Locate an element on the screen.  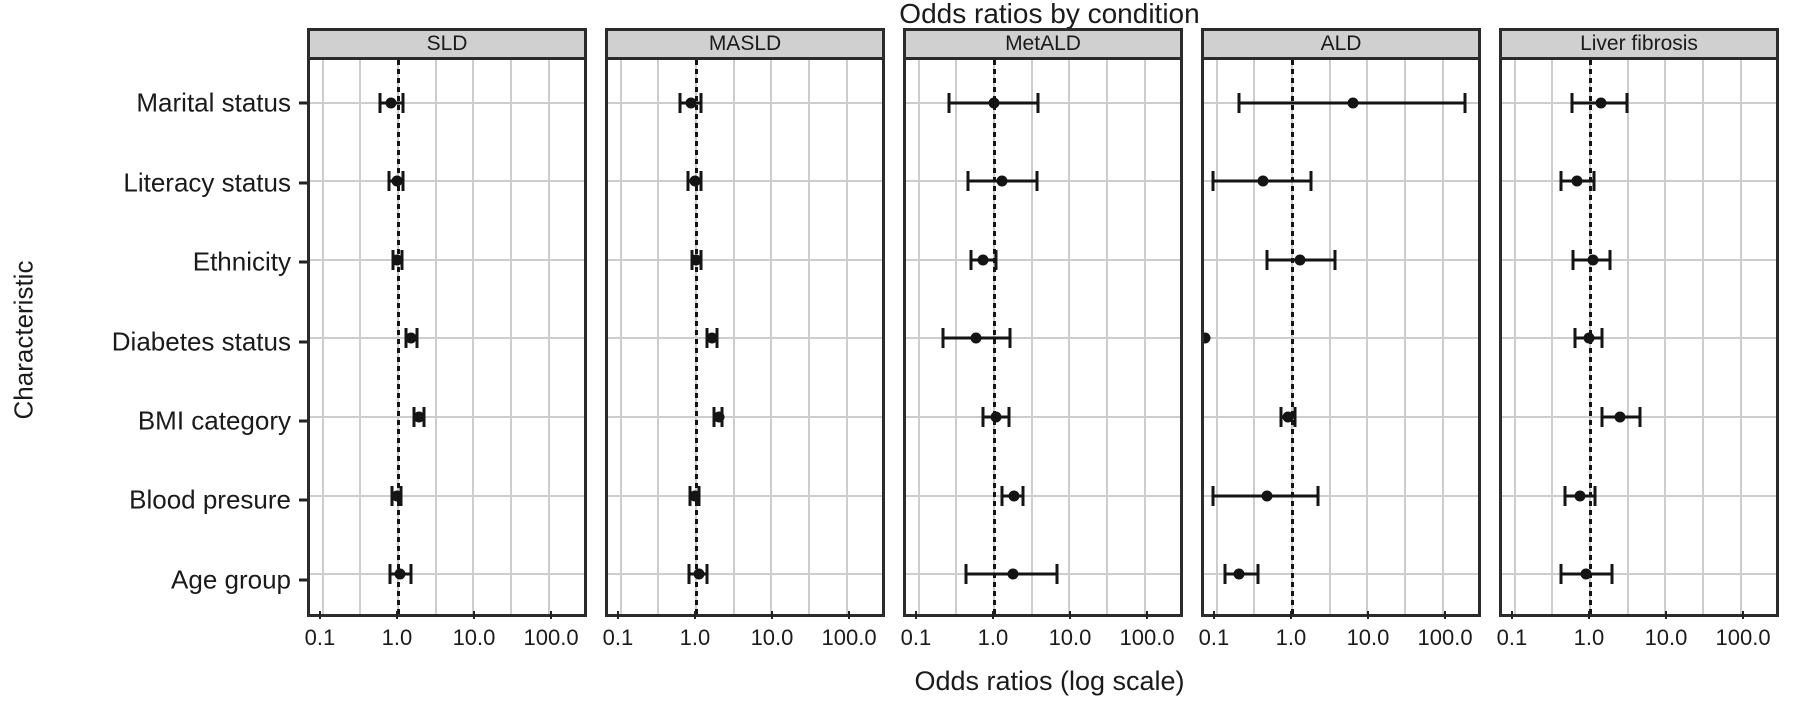
x-tick-label: 100.0 is located at coordinates (1743, 637).